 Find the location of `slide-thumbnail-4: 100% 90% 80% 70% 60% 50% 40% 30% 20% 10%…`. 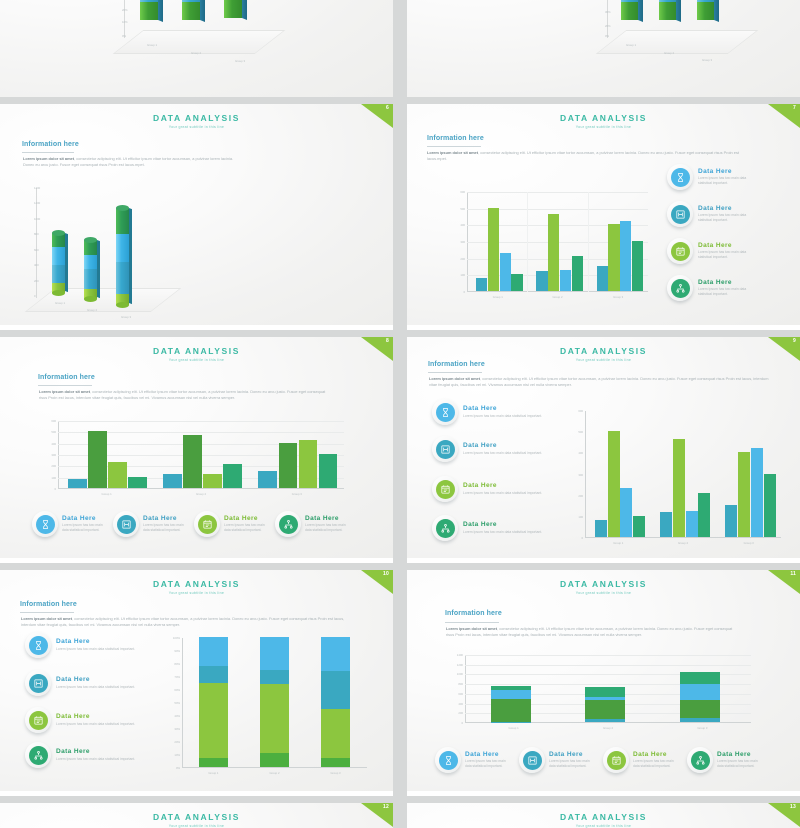

slide-thumbnail-4: 100% 90% 80% 70% 60% 50% 40% 30% 20% 10%… is located at coordinates (196, 48).